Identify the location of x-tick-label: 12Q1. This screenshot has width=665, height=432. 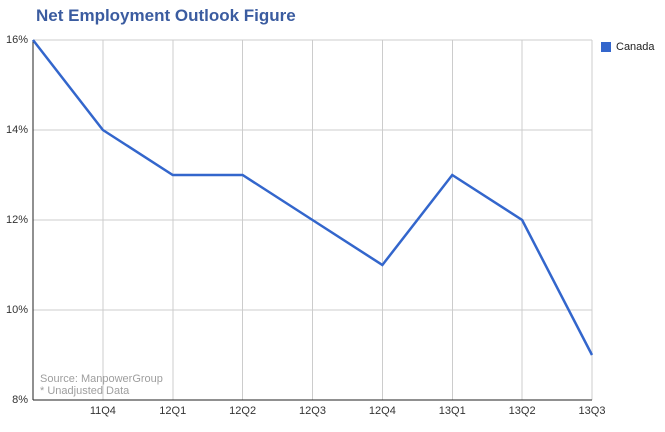
(173, 411).